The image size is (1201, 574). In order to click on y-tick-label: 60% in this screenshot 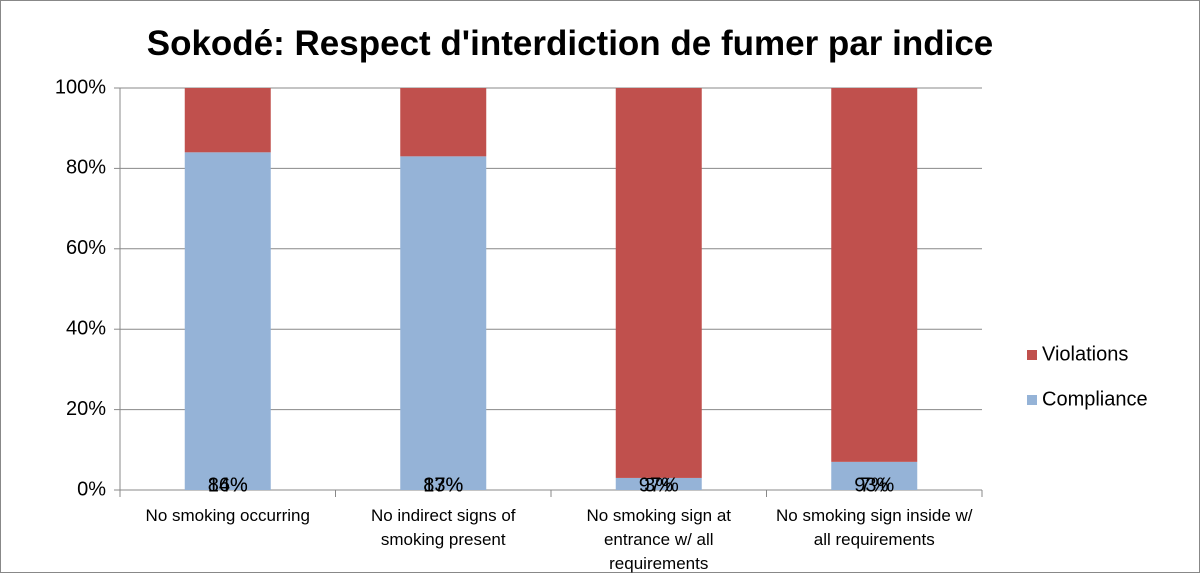, I will do `click(86, 248)`.